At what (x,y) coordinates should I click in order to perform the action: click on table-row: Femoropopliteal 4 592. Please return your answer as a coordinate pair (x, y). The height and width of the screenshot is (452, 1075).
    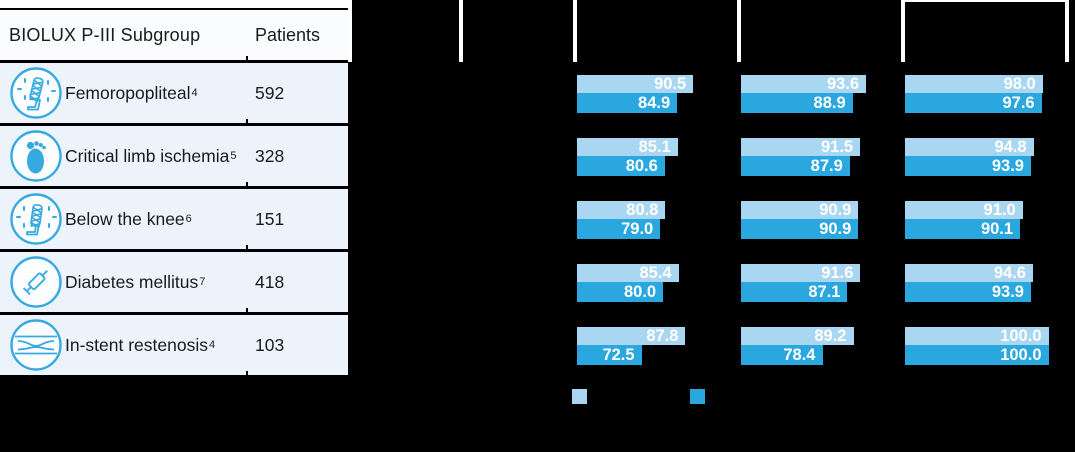
    Looking at the image, I should click on (174, 93).